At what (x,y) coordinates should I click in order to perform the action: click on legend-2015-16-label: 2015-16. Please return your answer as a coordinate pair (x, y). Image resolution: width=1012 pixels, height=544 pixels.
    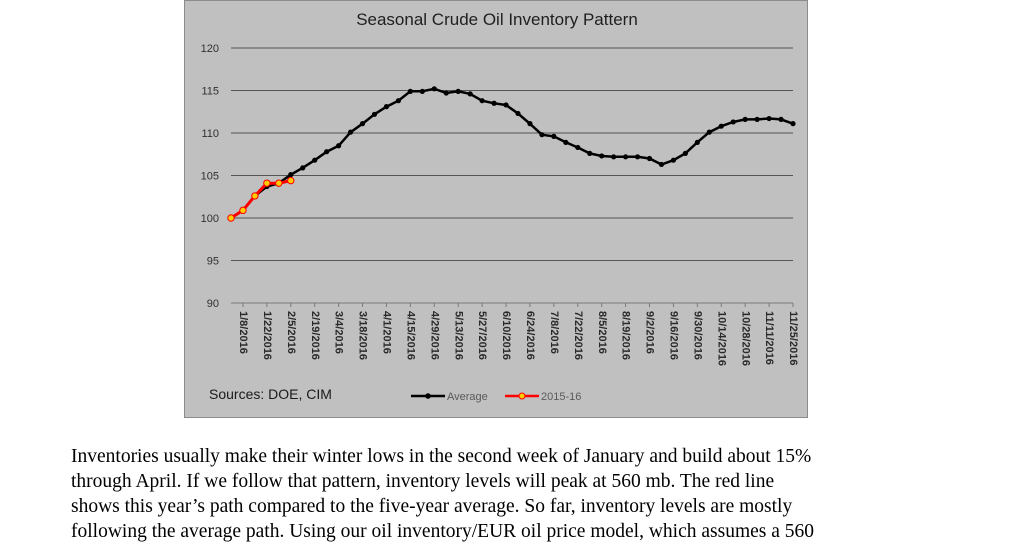
    Looking at the image, I should click on (561, 397).